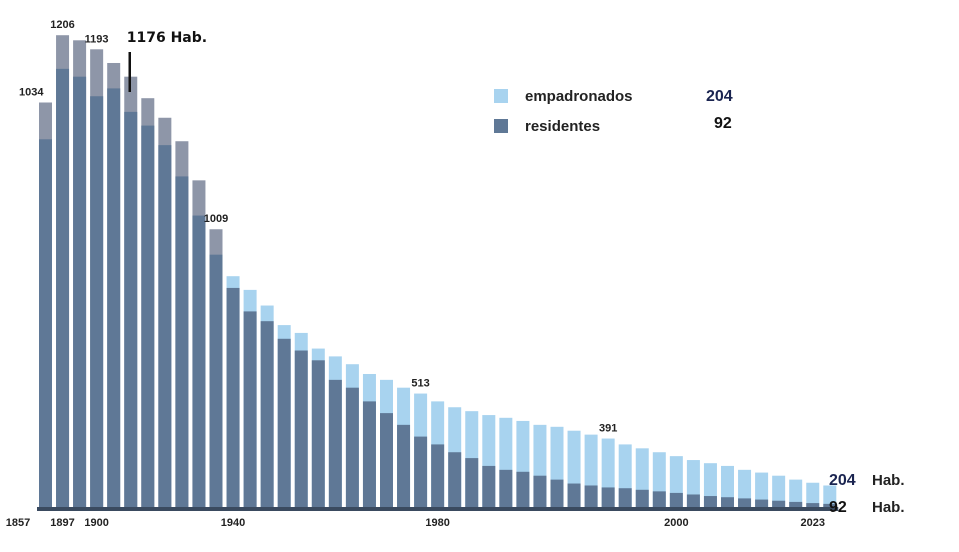 This screenshot has width=959, height=552. What do you see at coordinates (838, 507) in the screenshot?
I see `end-value: 92` at bounding box center [838, 507].